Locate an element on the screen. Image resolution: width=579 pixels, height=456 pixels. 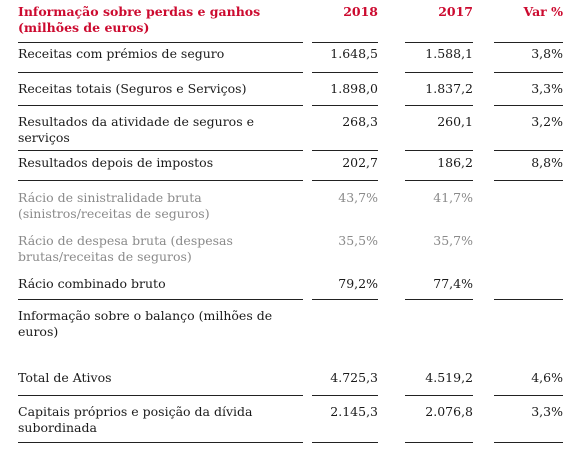
value-2017: 1.837,2 is located at coordinates (449, 88).